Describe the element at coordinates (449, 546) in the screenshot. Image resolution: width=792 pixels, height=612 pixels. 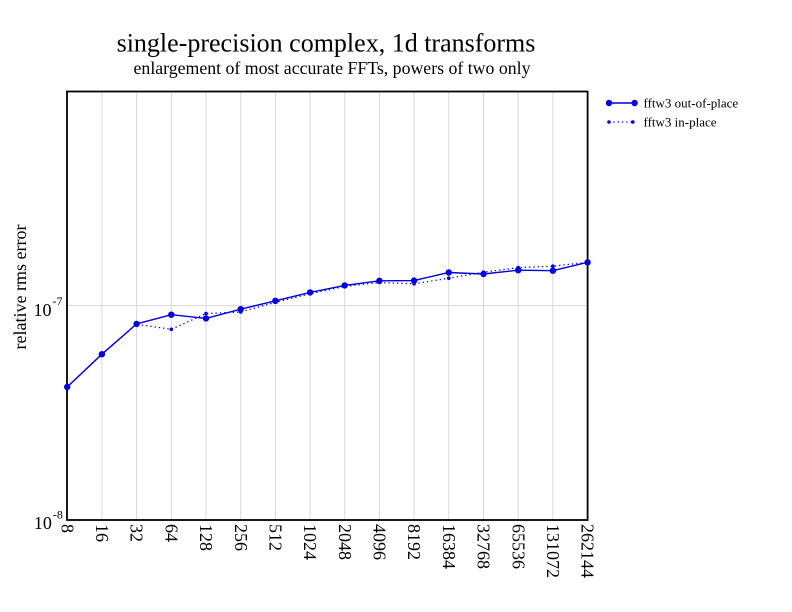
I see `svg-text: 16384` at that location.